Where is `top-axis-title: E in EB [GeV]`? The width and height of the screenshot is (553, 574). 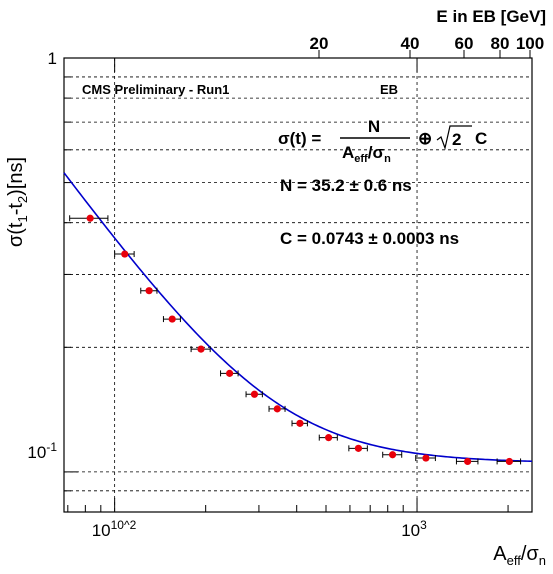
top-axis-title: E in EB [GeV] is located at coordinates (491, 16).